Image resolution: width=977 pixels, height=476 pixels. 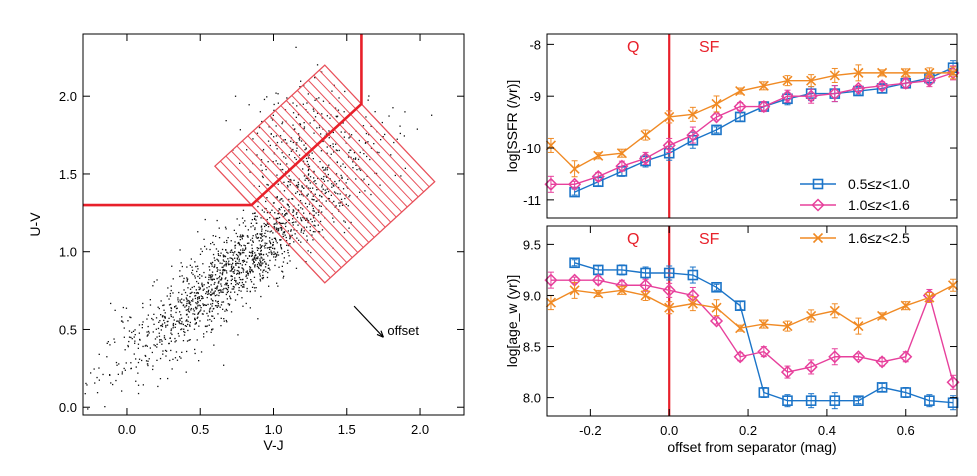 I want to click on y-tick-label: -8, so click(x=535, y=44).